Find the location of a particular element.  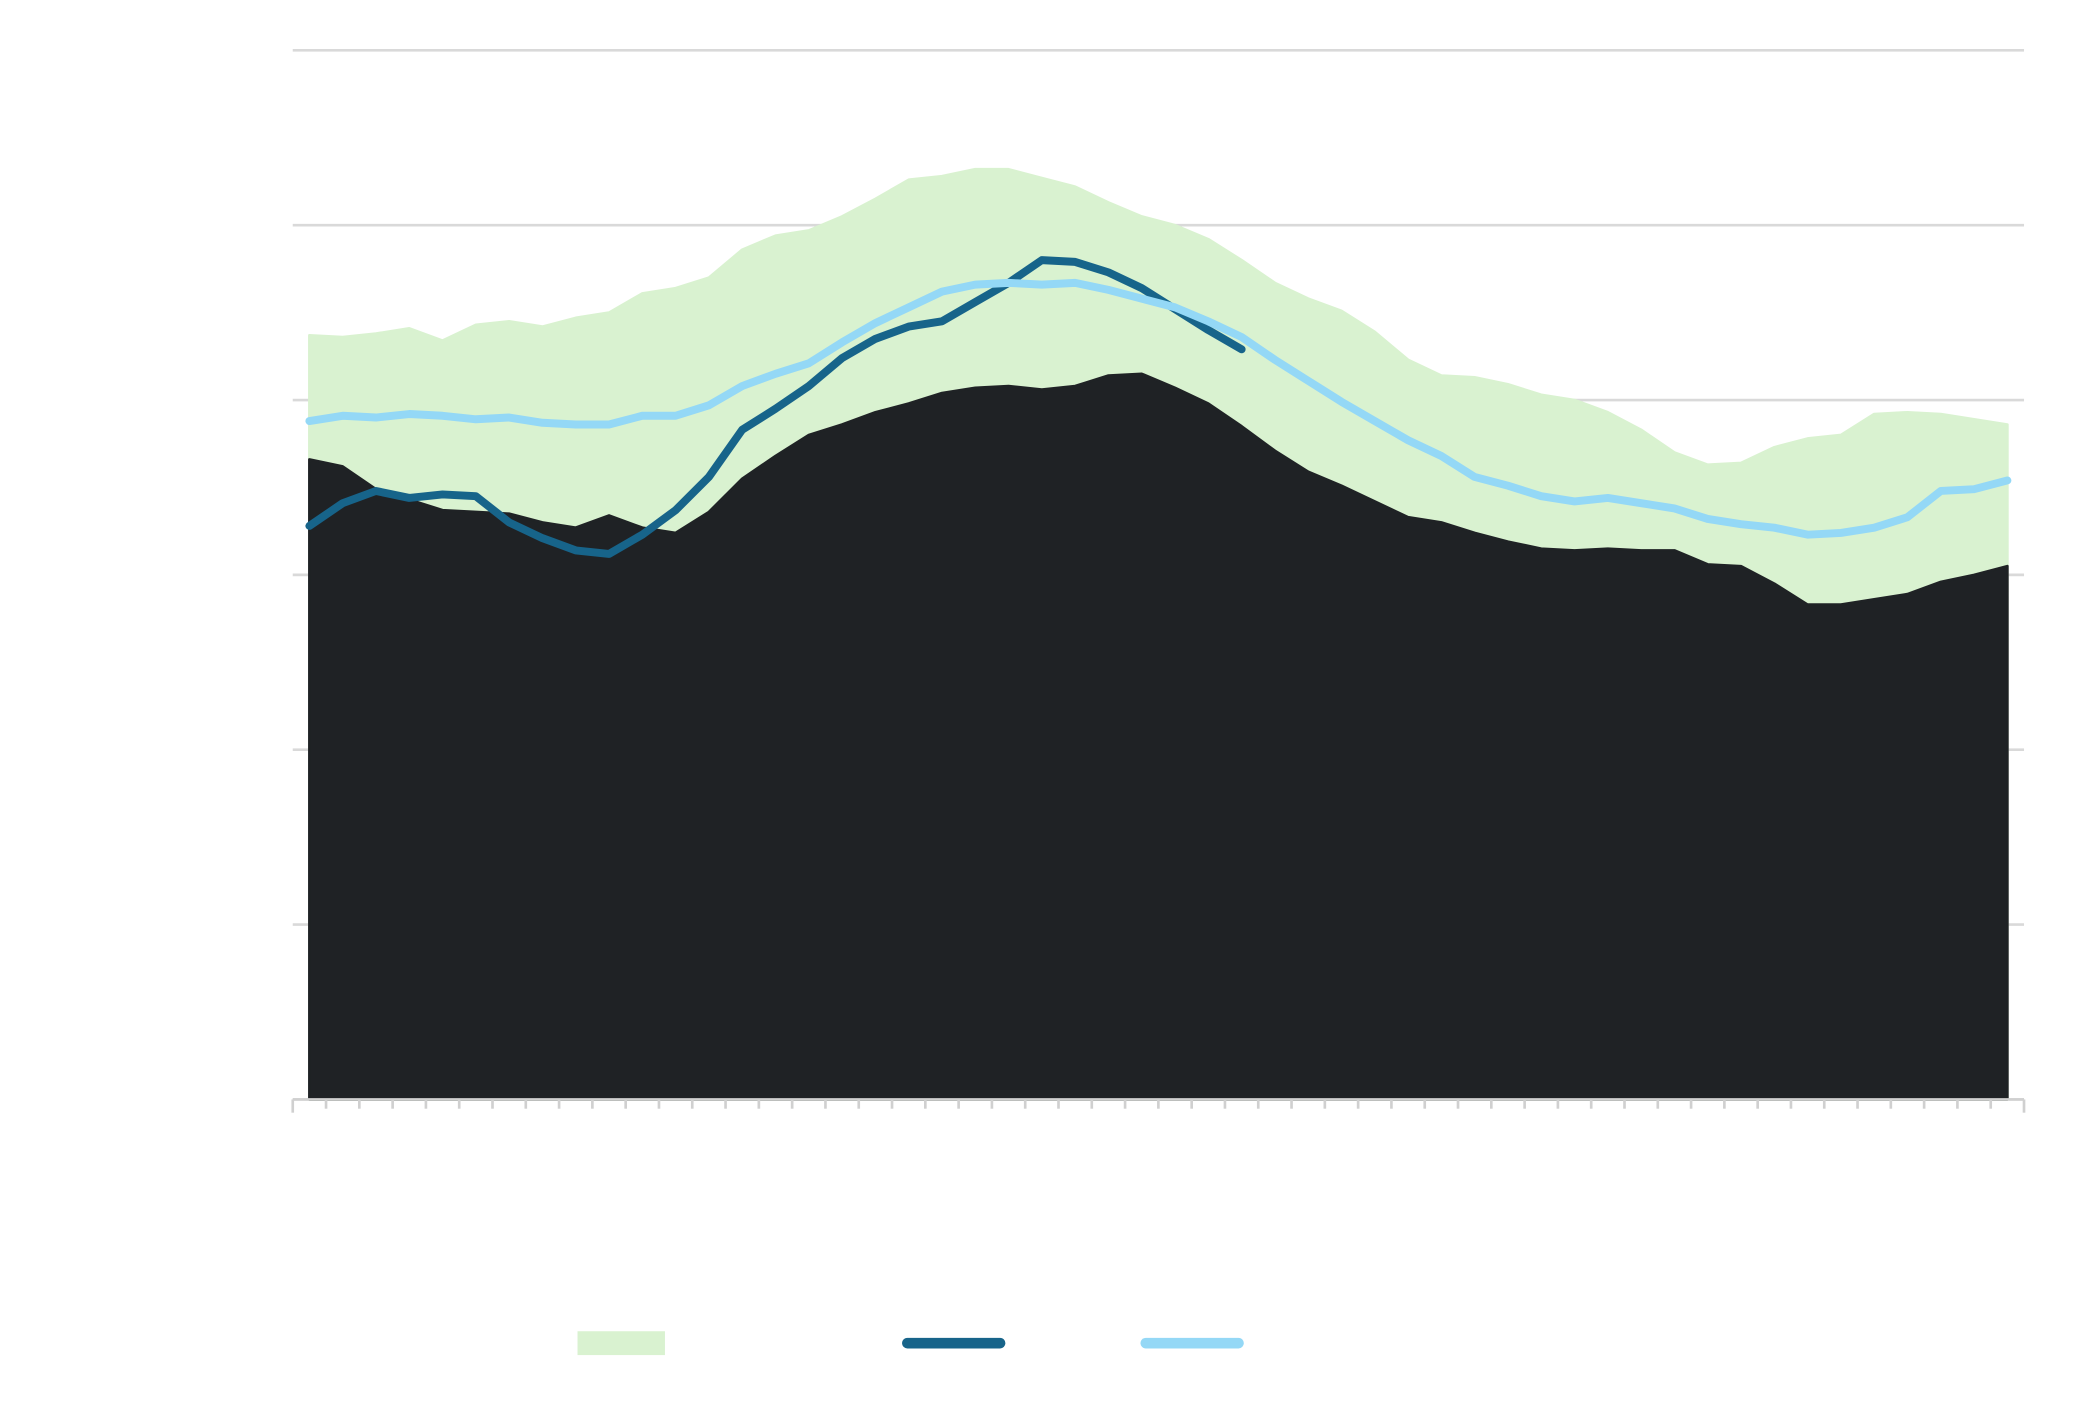

x-axis is located at coordinates (1158, 1105).